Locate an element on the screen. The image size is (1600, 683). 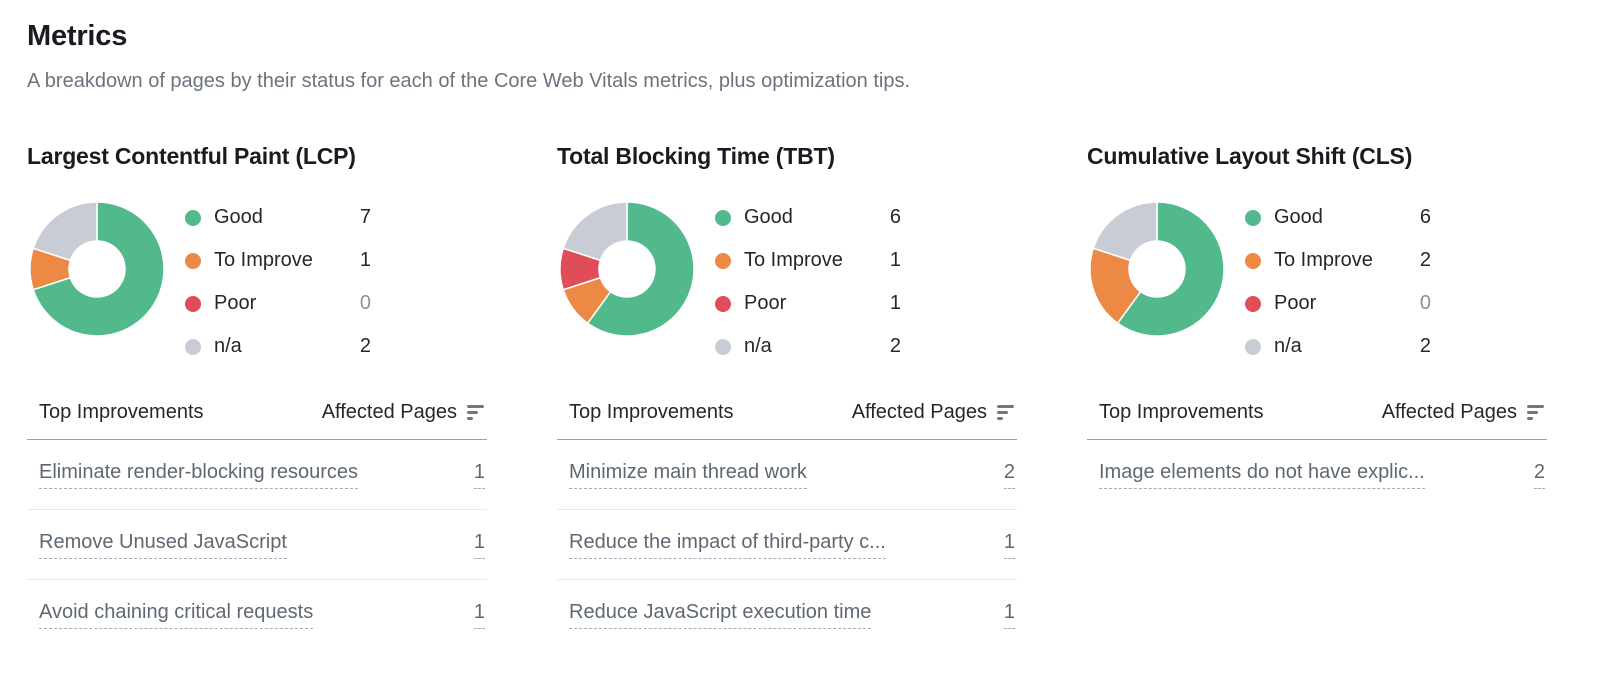
legend-value: 7 is located at coordinates (365, 217).